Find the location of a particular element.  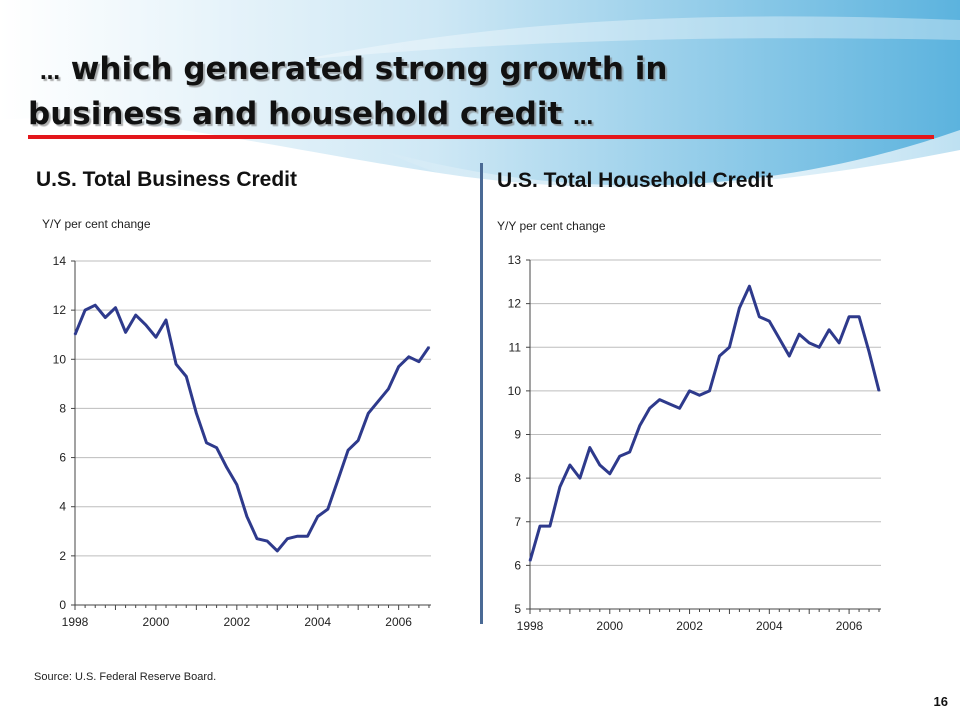

y-tick-label: 11 is located at coordinates (515, 347).